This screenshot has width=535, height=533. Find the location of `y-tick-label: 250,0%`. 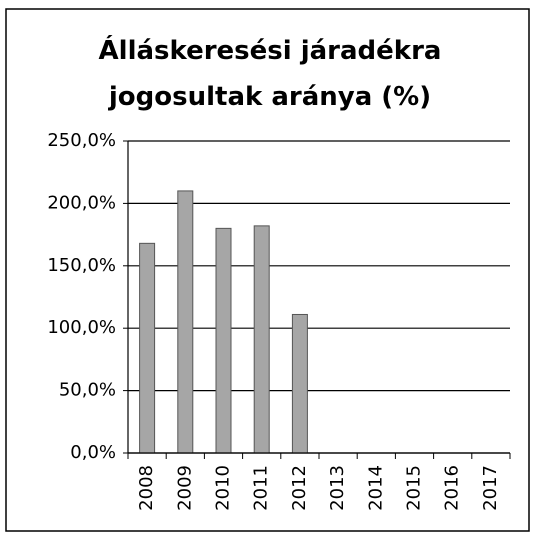

y-tick-label: 250,0% is located at coordinates (81, 140).